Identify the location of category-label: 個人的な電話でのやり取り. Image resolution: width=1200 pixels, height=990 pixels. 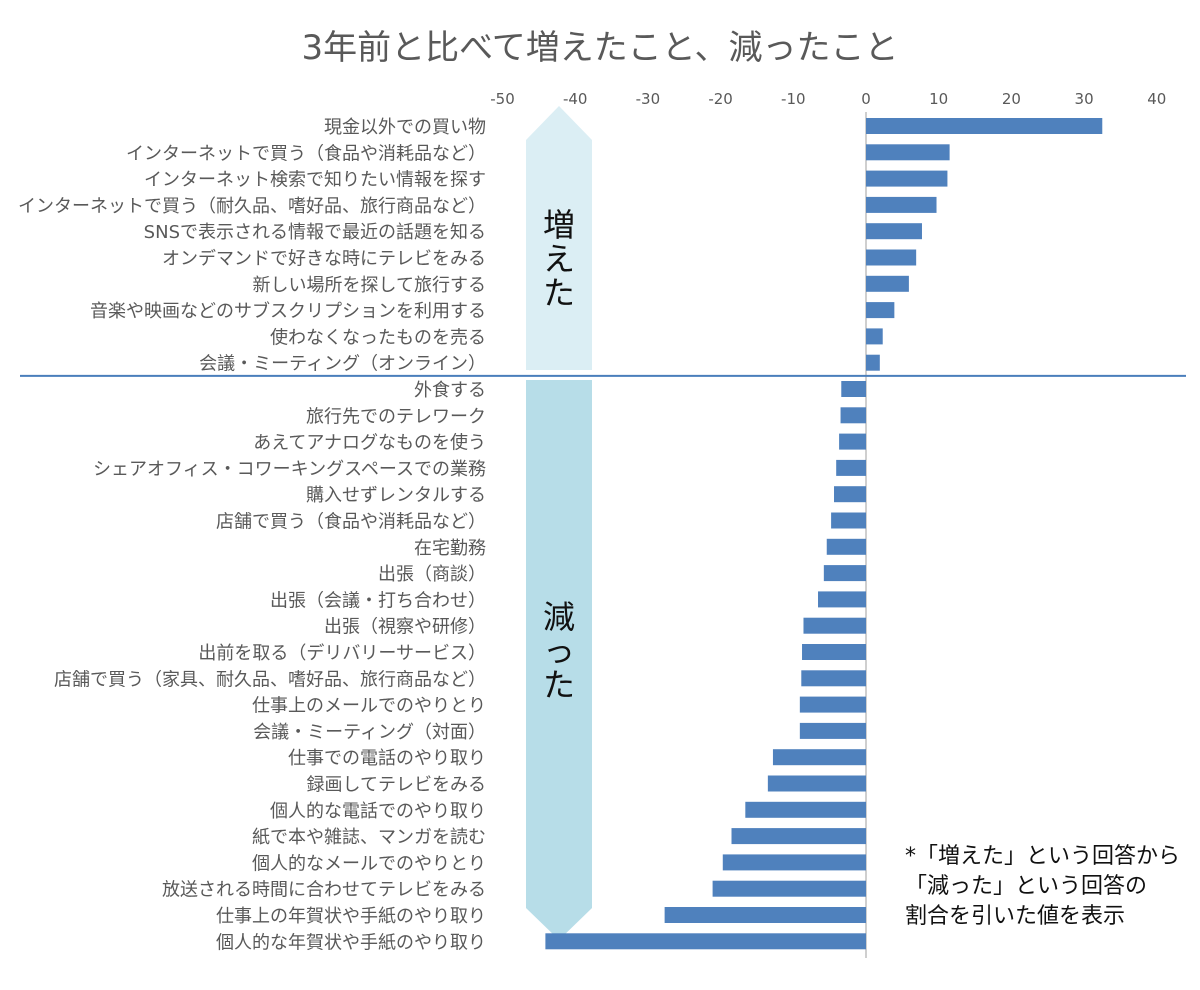
(378, 811).